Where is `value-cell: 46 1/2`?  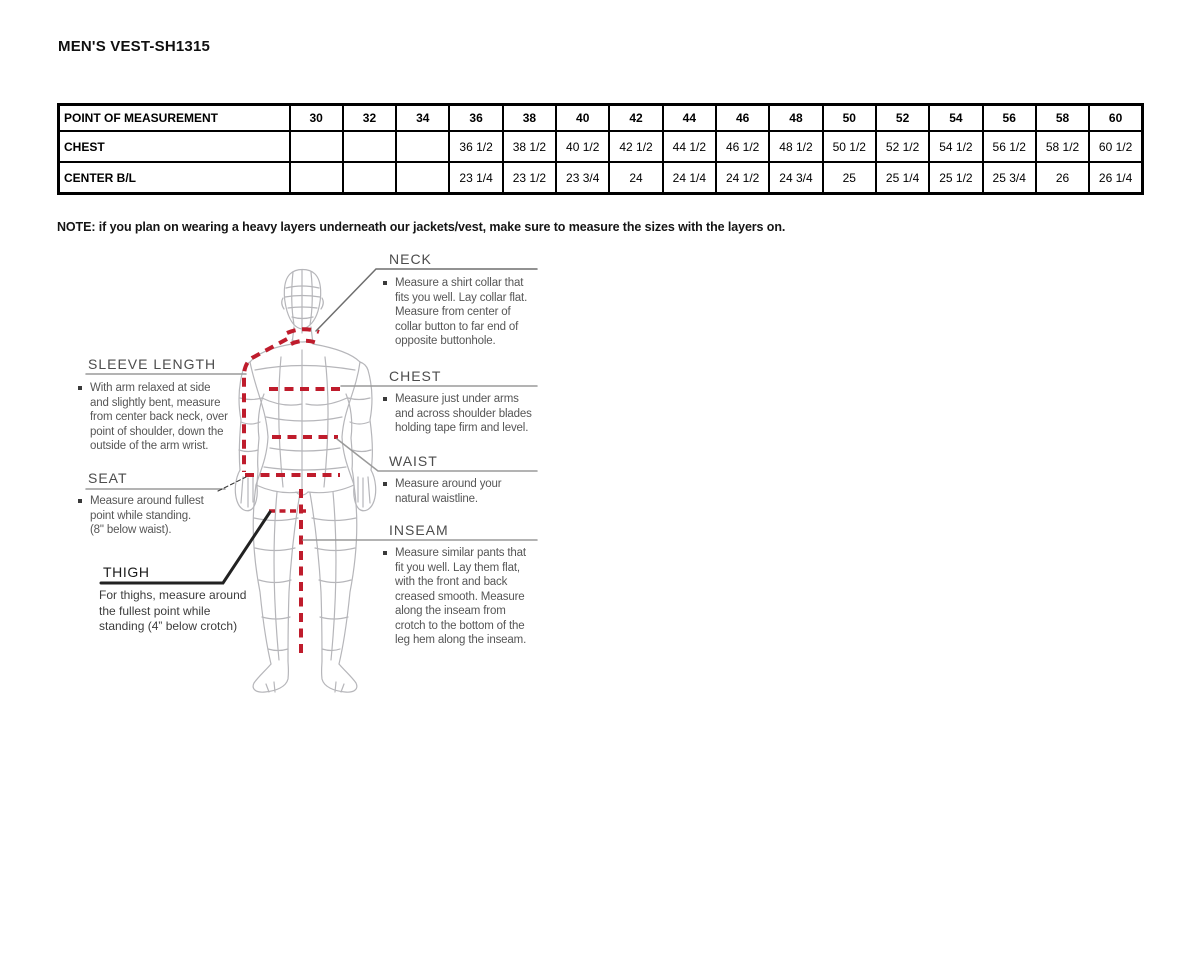 value-cell: 46 1/2 is located at coordinates (742, 146).